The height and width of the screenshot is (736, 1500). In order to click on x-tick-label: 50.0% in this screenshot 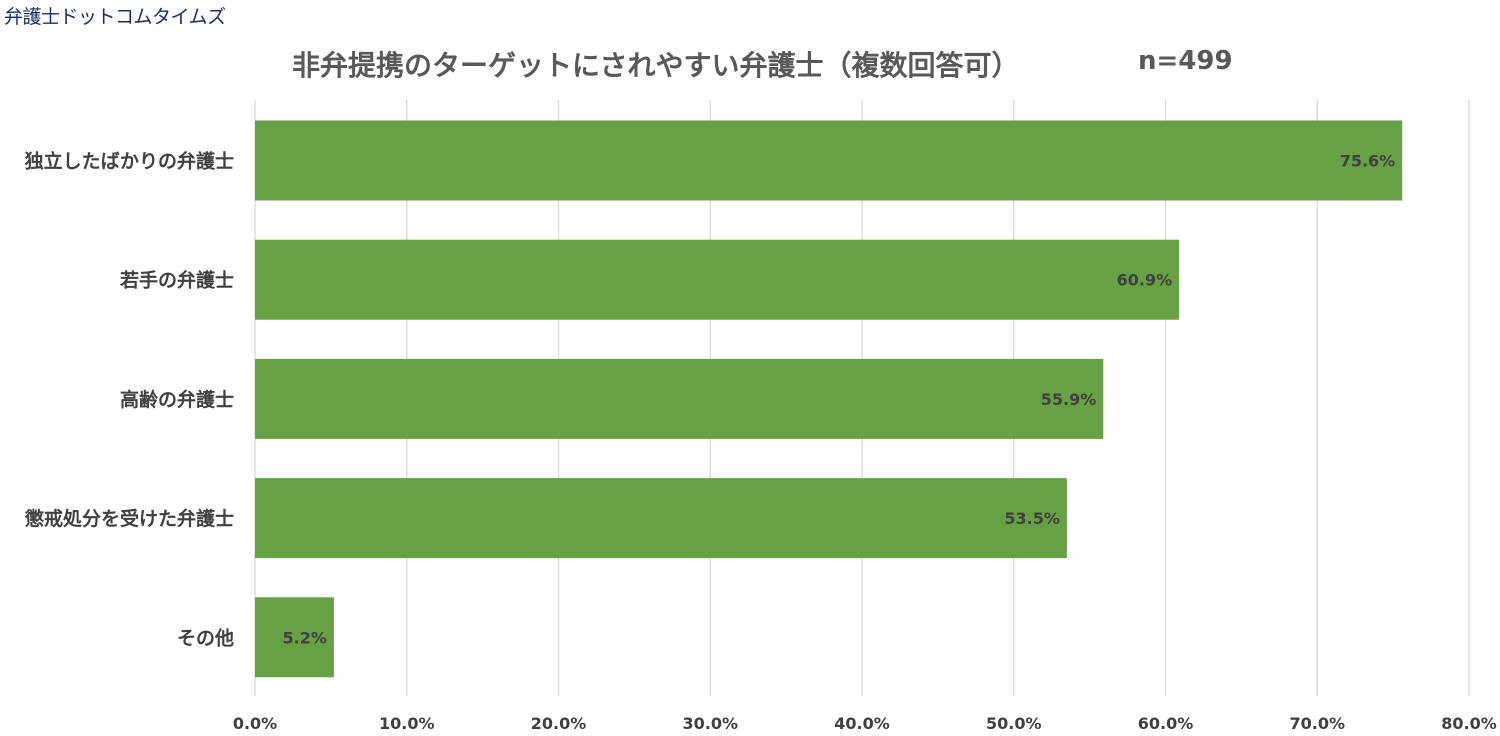, I will do `click(1014, 723)`.